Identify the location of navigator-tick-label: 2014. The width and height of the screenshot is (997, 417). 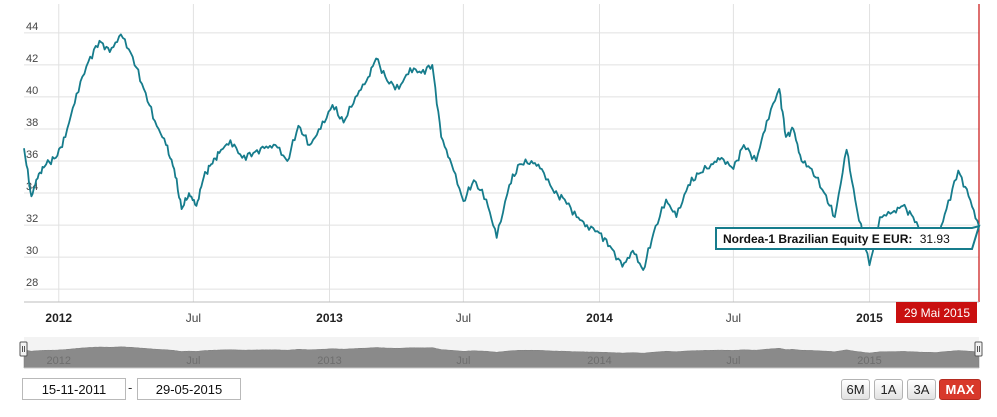
(599, 361).